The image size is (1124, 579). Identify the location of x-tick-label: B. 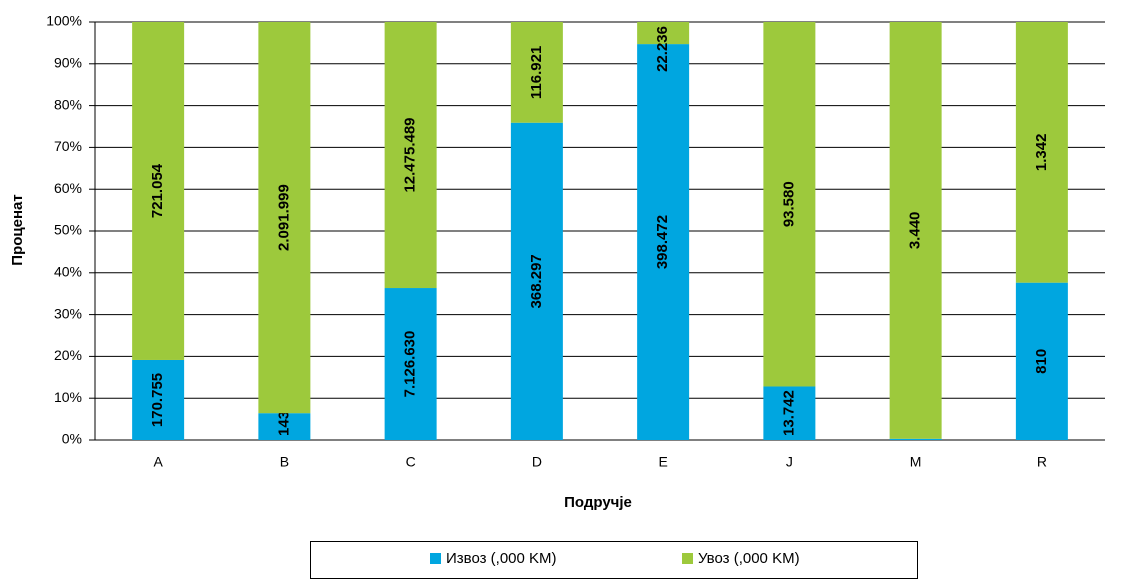
(284, 462).